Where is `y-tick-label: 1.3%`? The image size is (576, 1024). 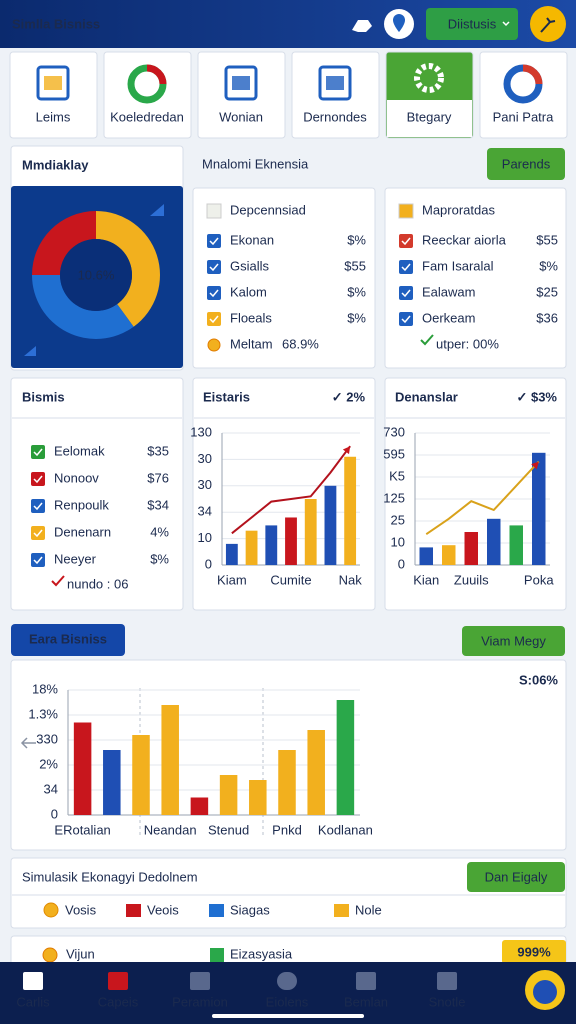 y-tick-label: 1.3% is located at coordinates (43, 713).